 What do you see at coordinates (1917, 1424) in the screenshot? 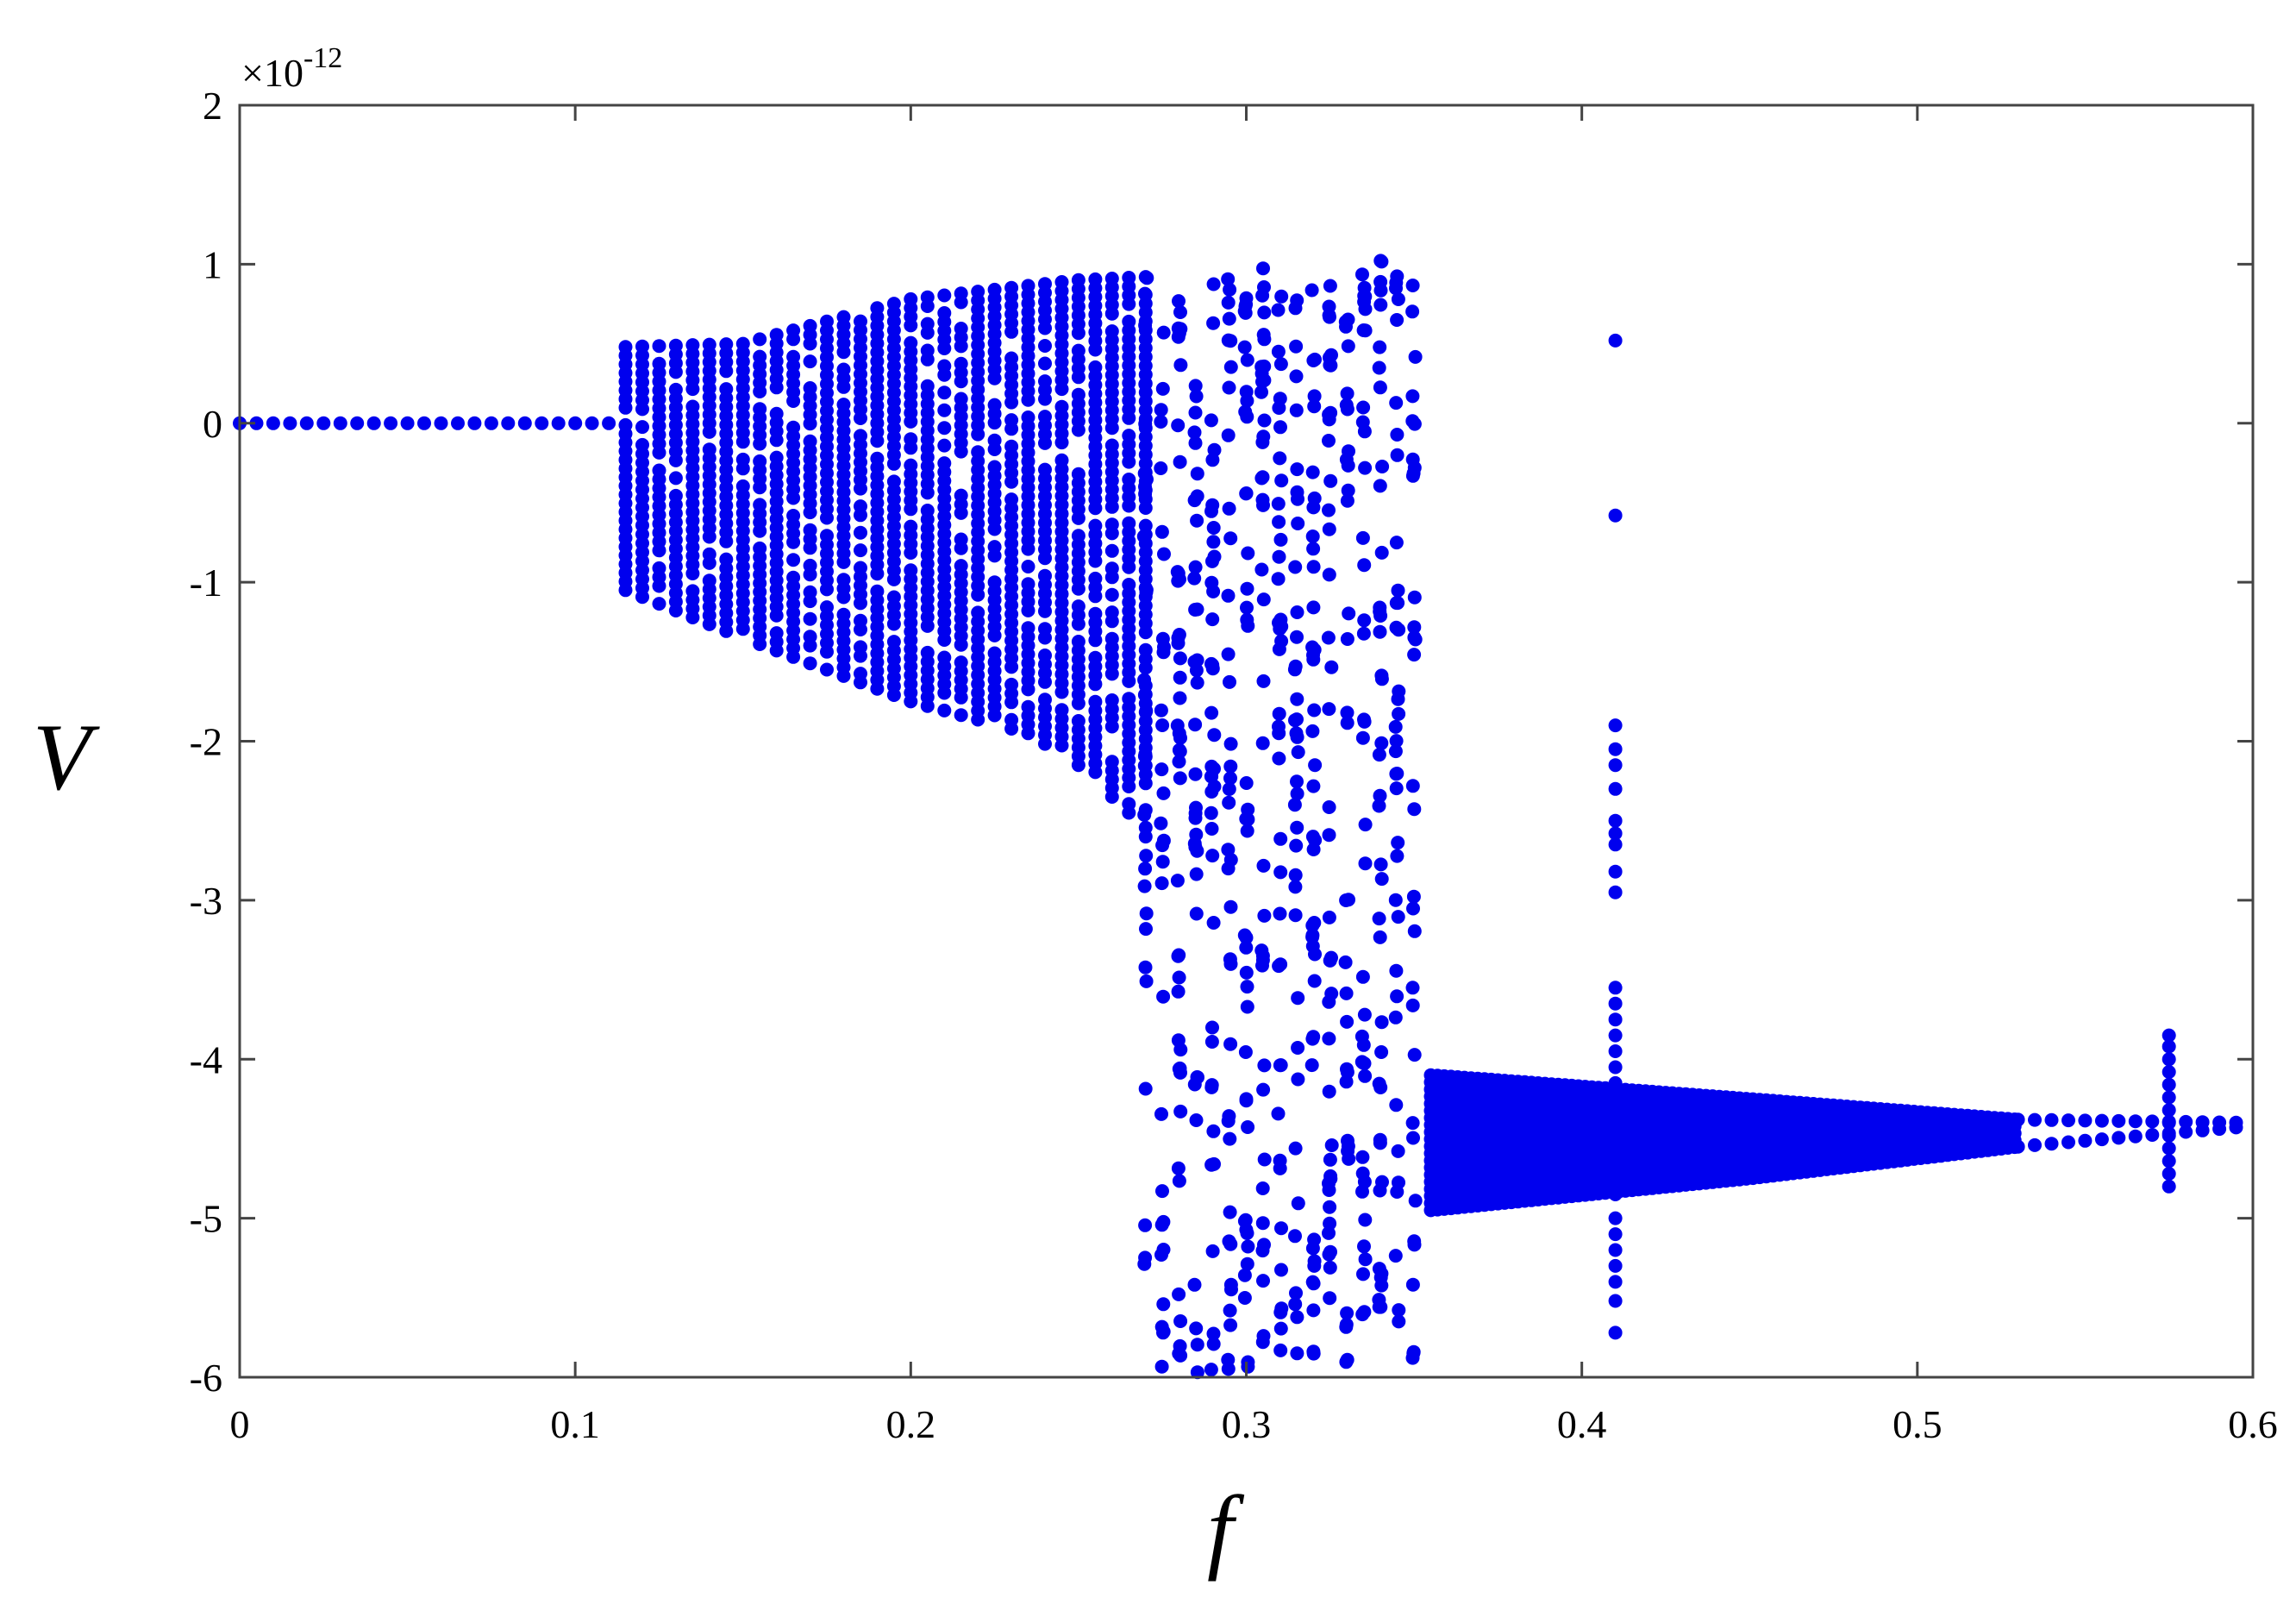
I see `x-tick-label: 0.5` at bounding box center [1917, 1424].